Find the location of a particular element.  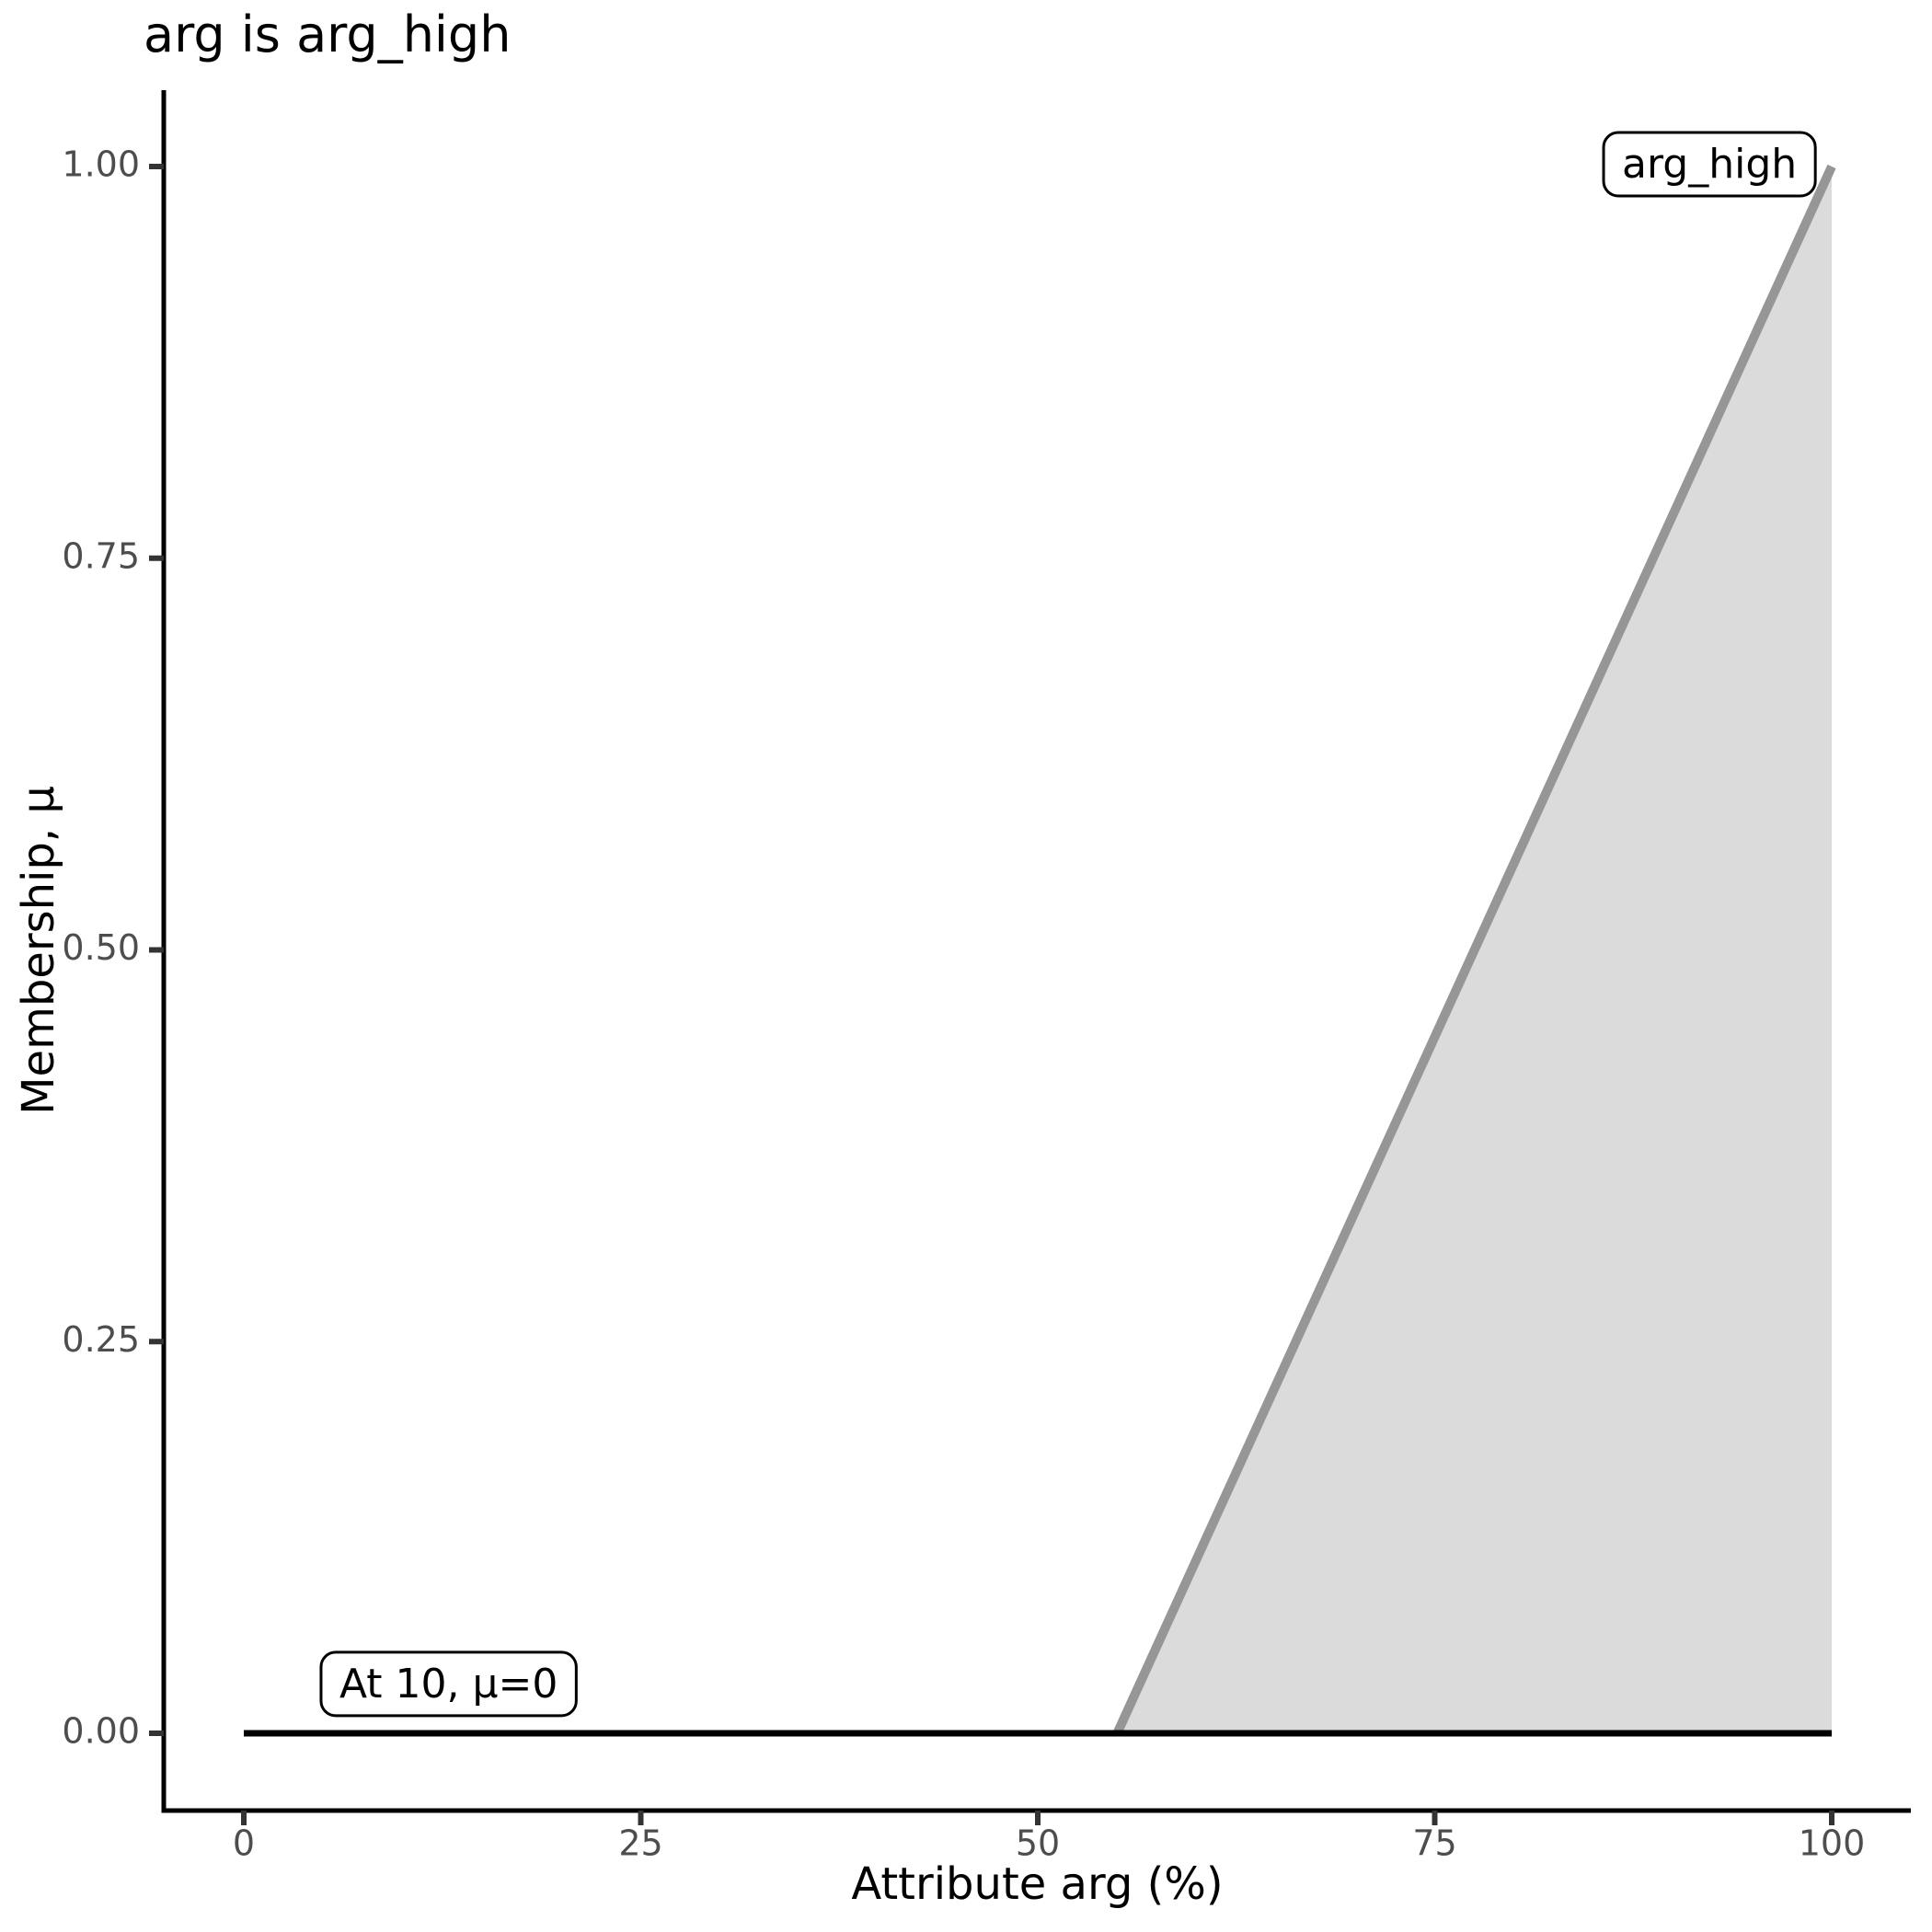

plot-title: arg is arg_high is located at coordinates (328, 34).